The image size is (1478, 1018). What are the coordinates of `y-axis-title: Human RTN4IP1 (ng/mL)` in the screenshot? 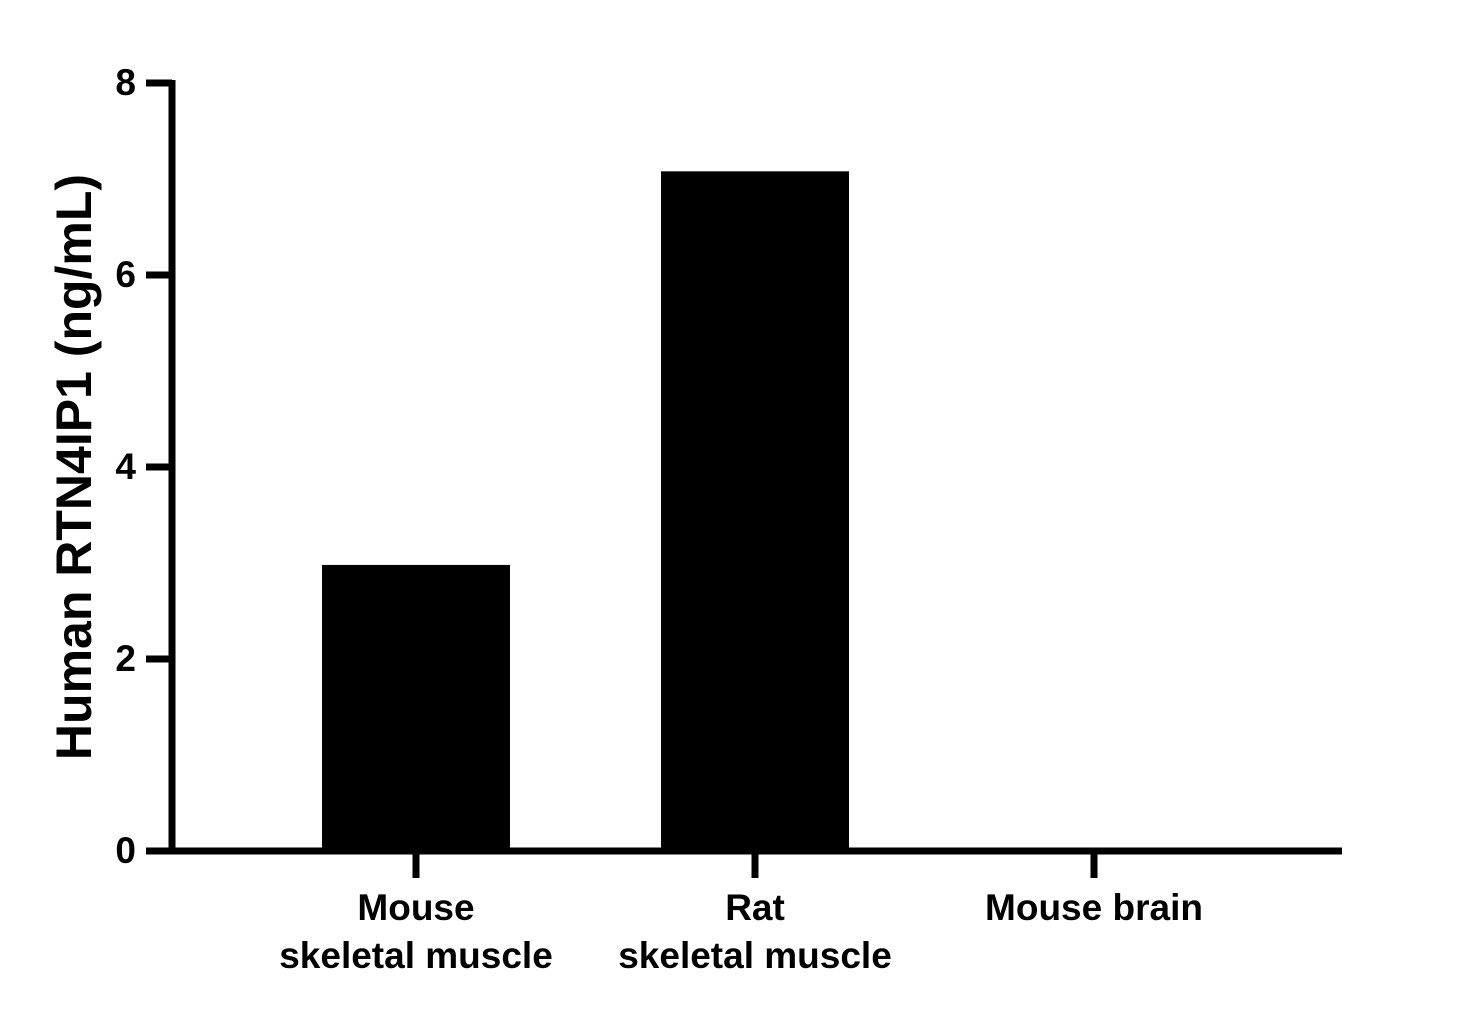 It's located at (74, 467).